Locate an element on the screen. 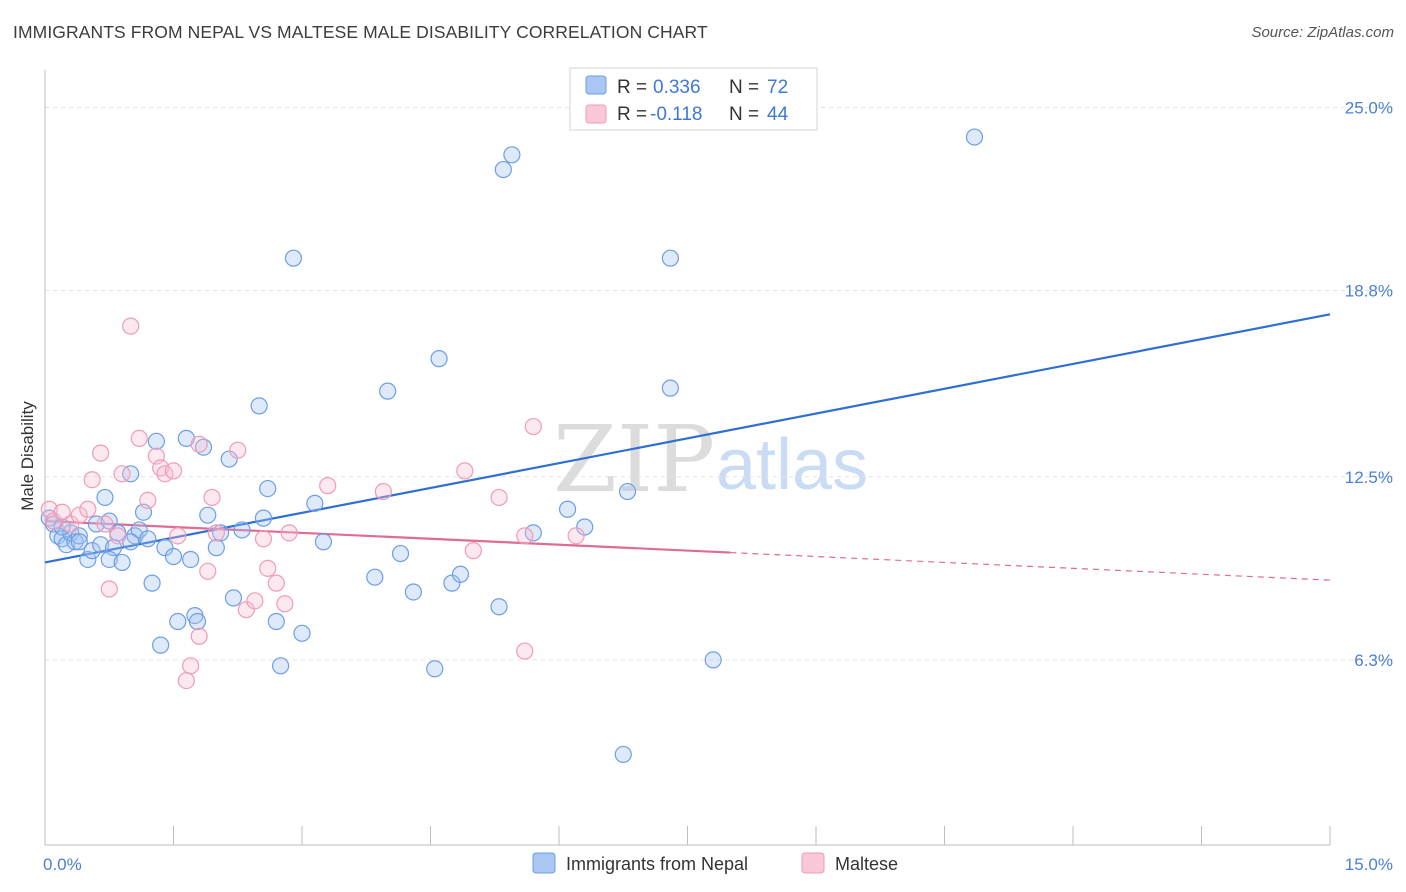  source-label: Source: ZipAtlas.com is located at coordinates (1322, 32).